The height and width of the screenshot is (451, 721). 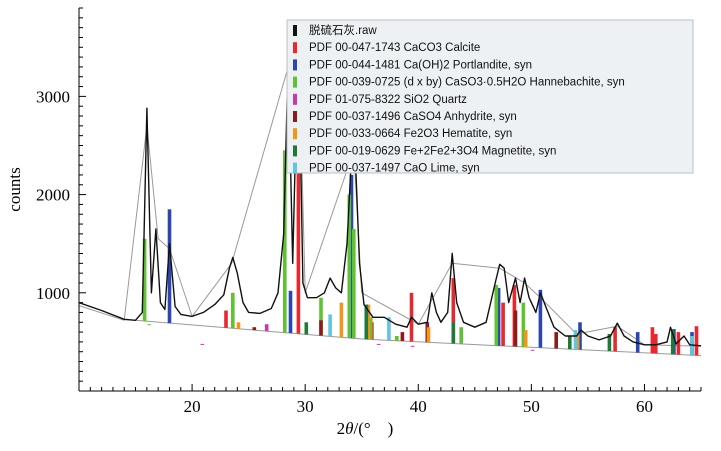 What do you see at coordinates (394, 48) in the screenshot?
I see `legend-entry-label: PDF 00-047-1743 CaCO3 Calcite` at bounding box center [394, 48].